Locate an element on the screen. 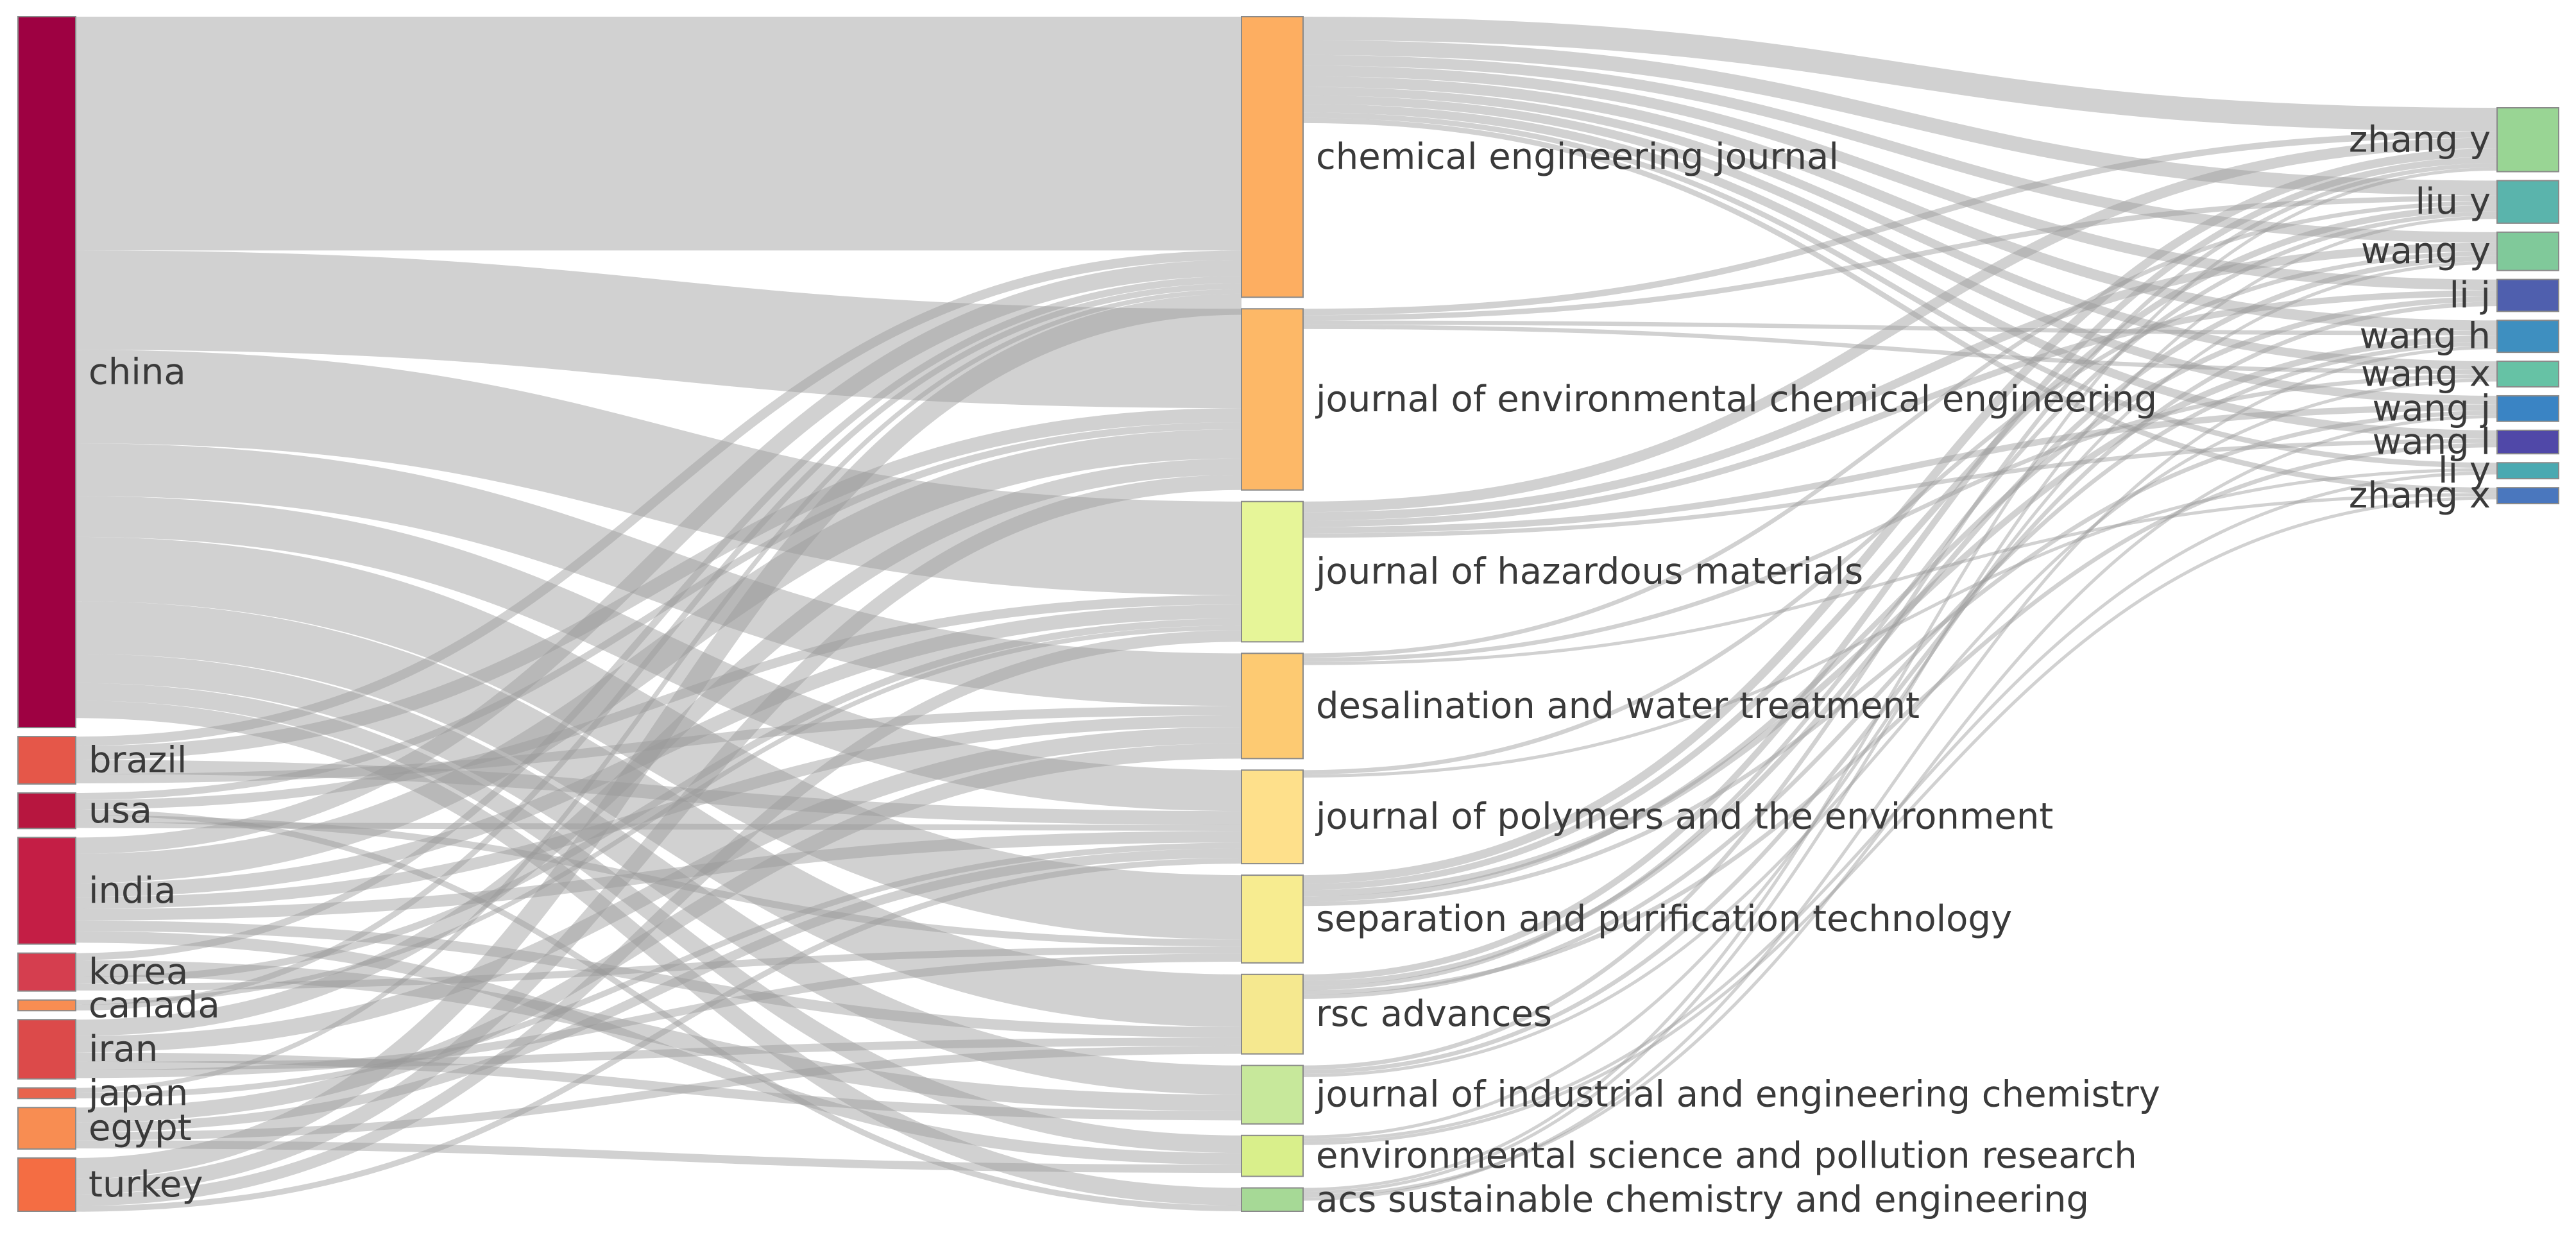 Image resolution: width=2576 pixels, height=1253 pixels. node-japan is located at coordinates (46, 1093).